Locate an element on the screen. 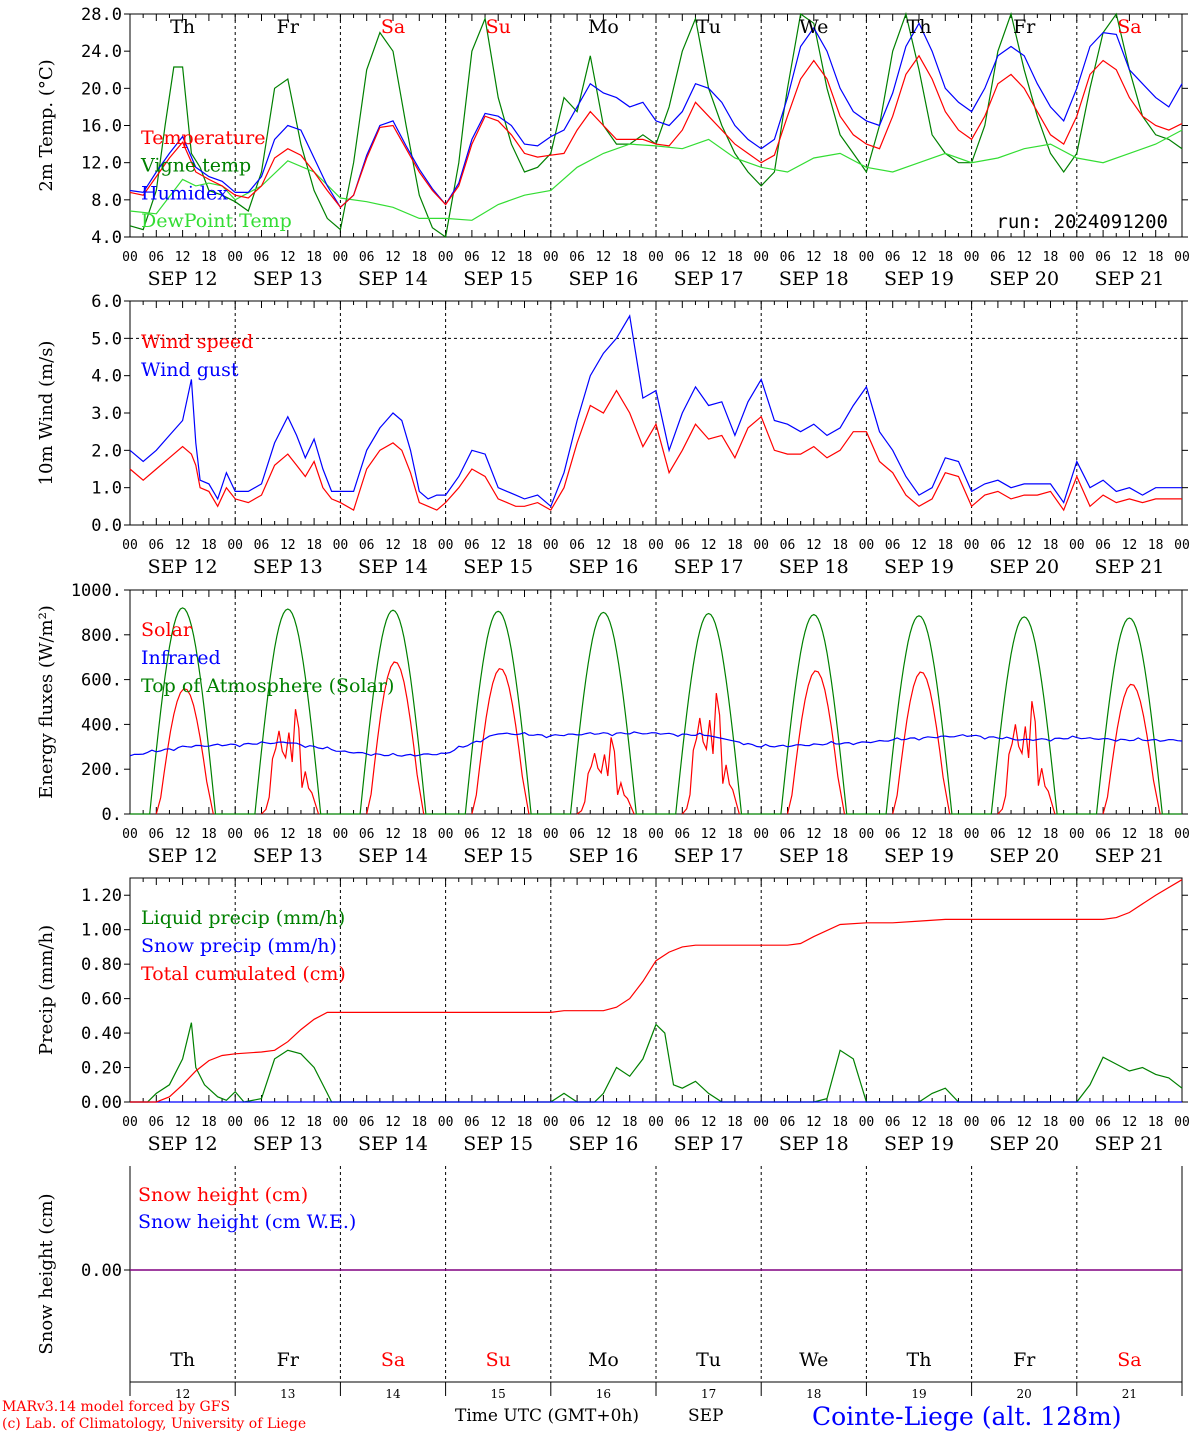 The height and width of the screenshot is (1440, 1194). credit-line-1: MARv3.14 model forced by GFS is located at coordinates (116, 1407).